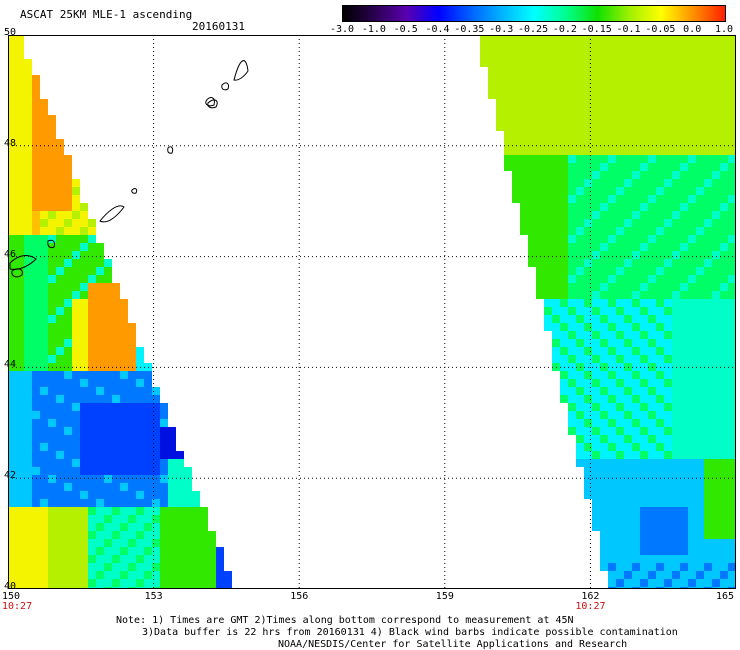  I want to click on longitude-label: 159, so click(444, 596).